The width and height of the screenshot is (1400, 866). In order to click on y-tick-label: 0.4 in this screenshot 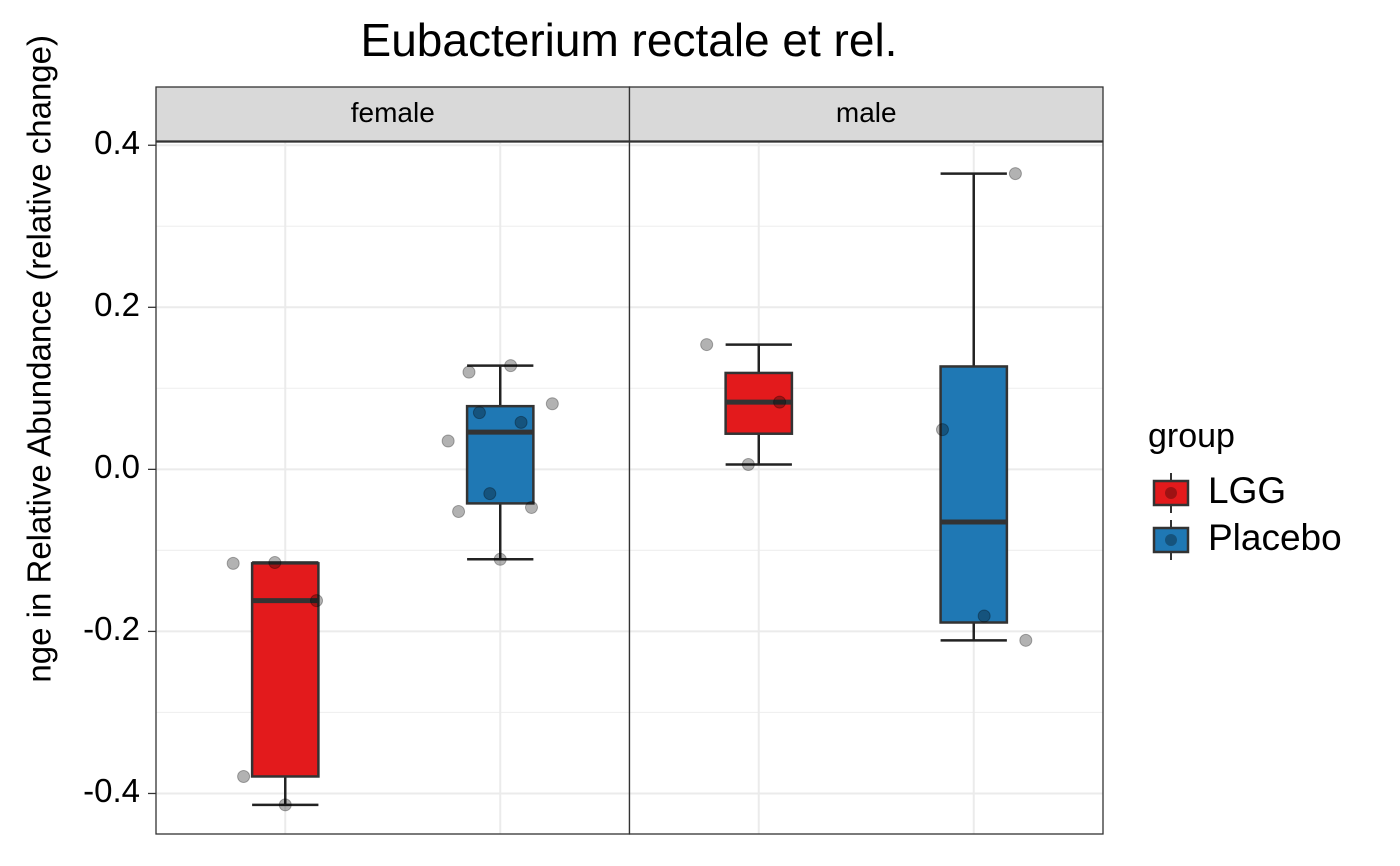, I will do `click(117, 142)`.